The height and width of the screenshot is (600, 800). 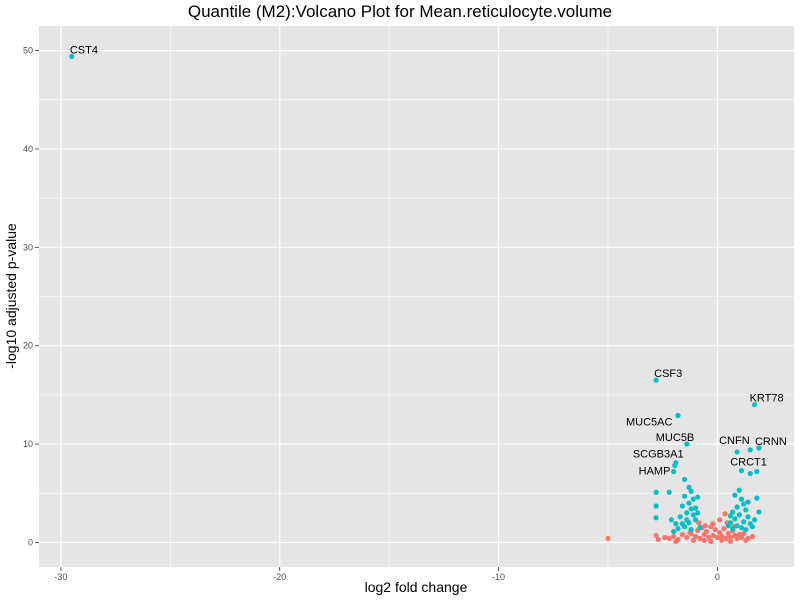 I want to click on y-tick-label: 40, so click(x=28, y=149).